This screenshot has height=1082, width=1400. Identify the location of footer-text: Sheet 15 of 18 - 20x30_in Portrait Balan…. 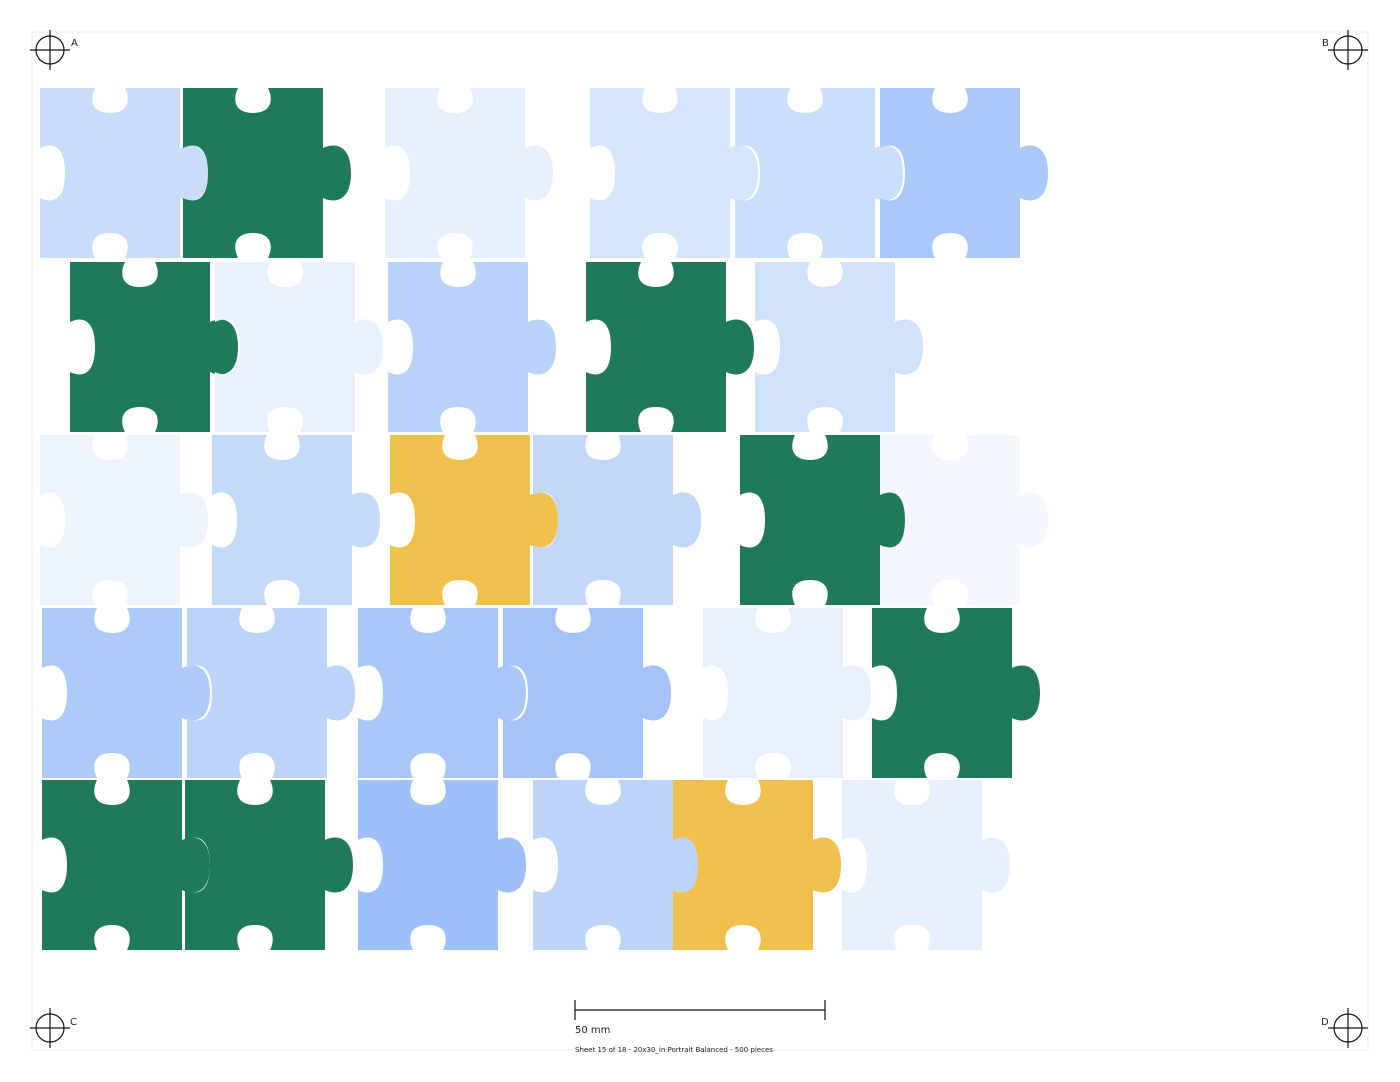
(674, 1050).